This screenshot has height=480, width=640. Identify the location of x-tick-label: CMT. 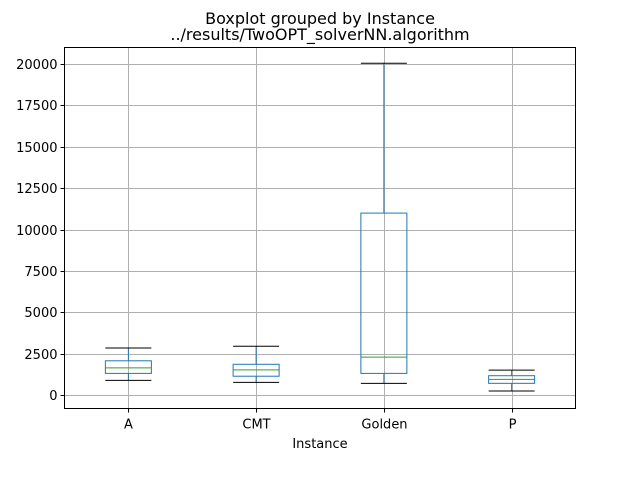
(256, 425).